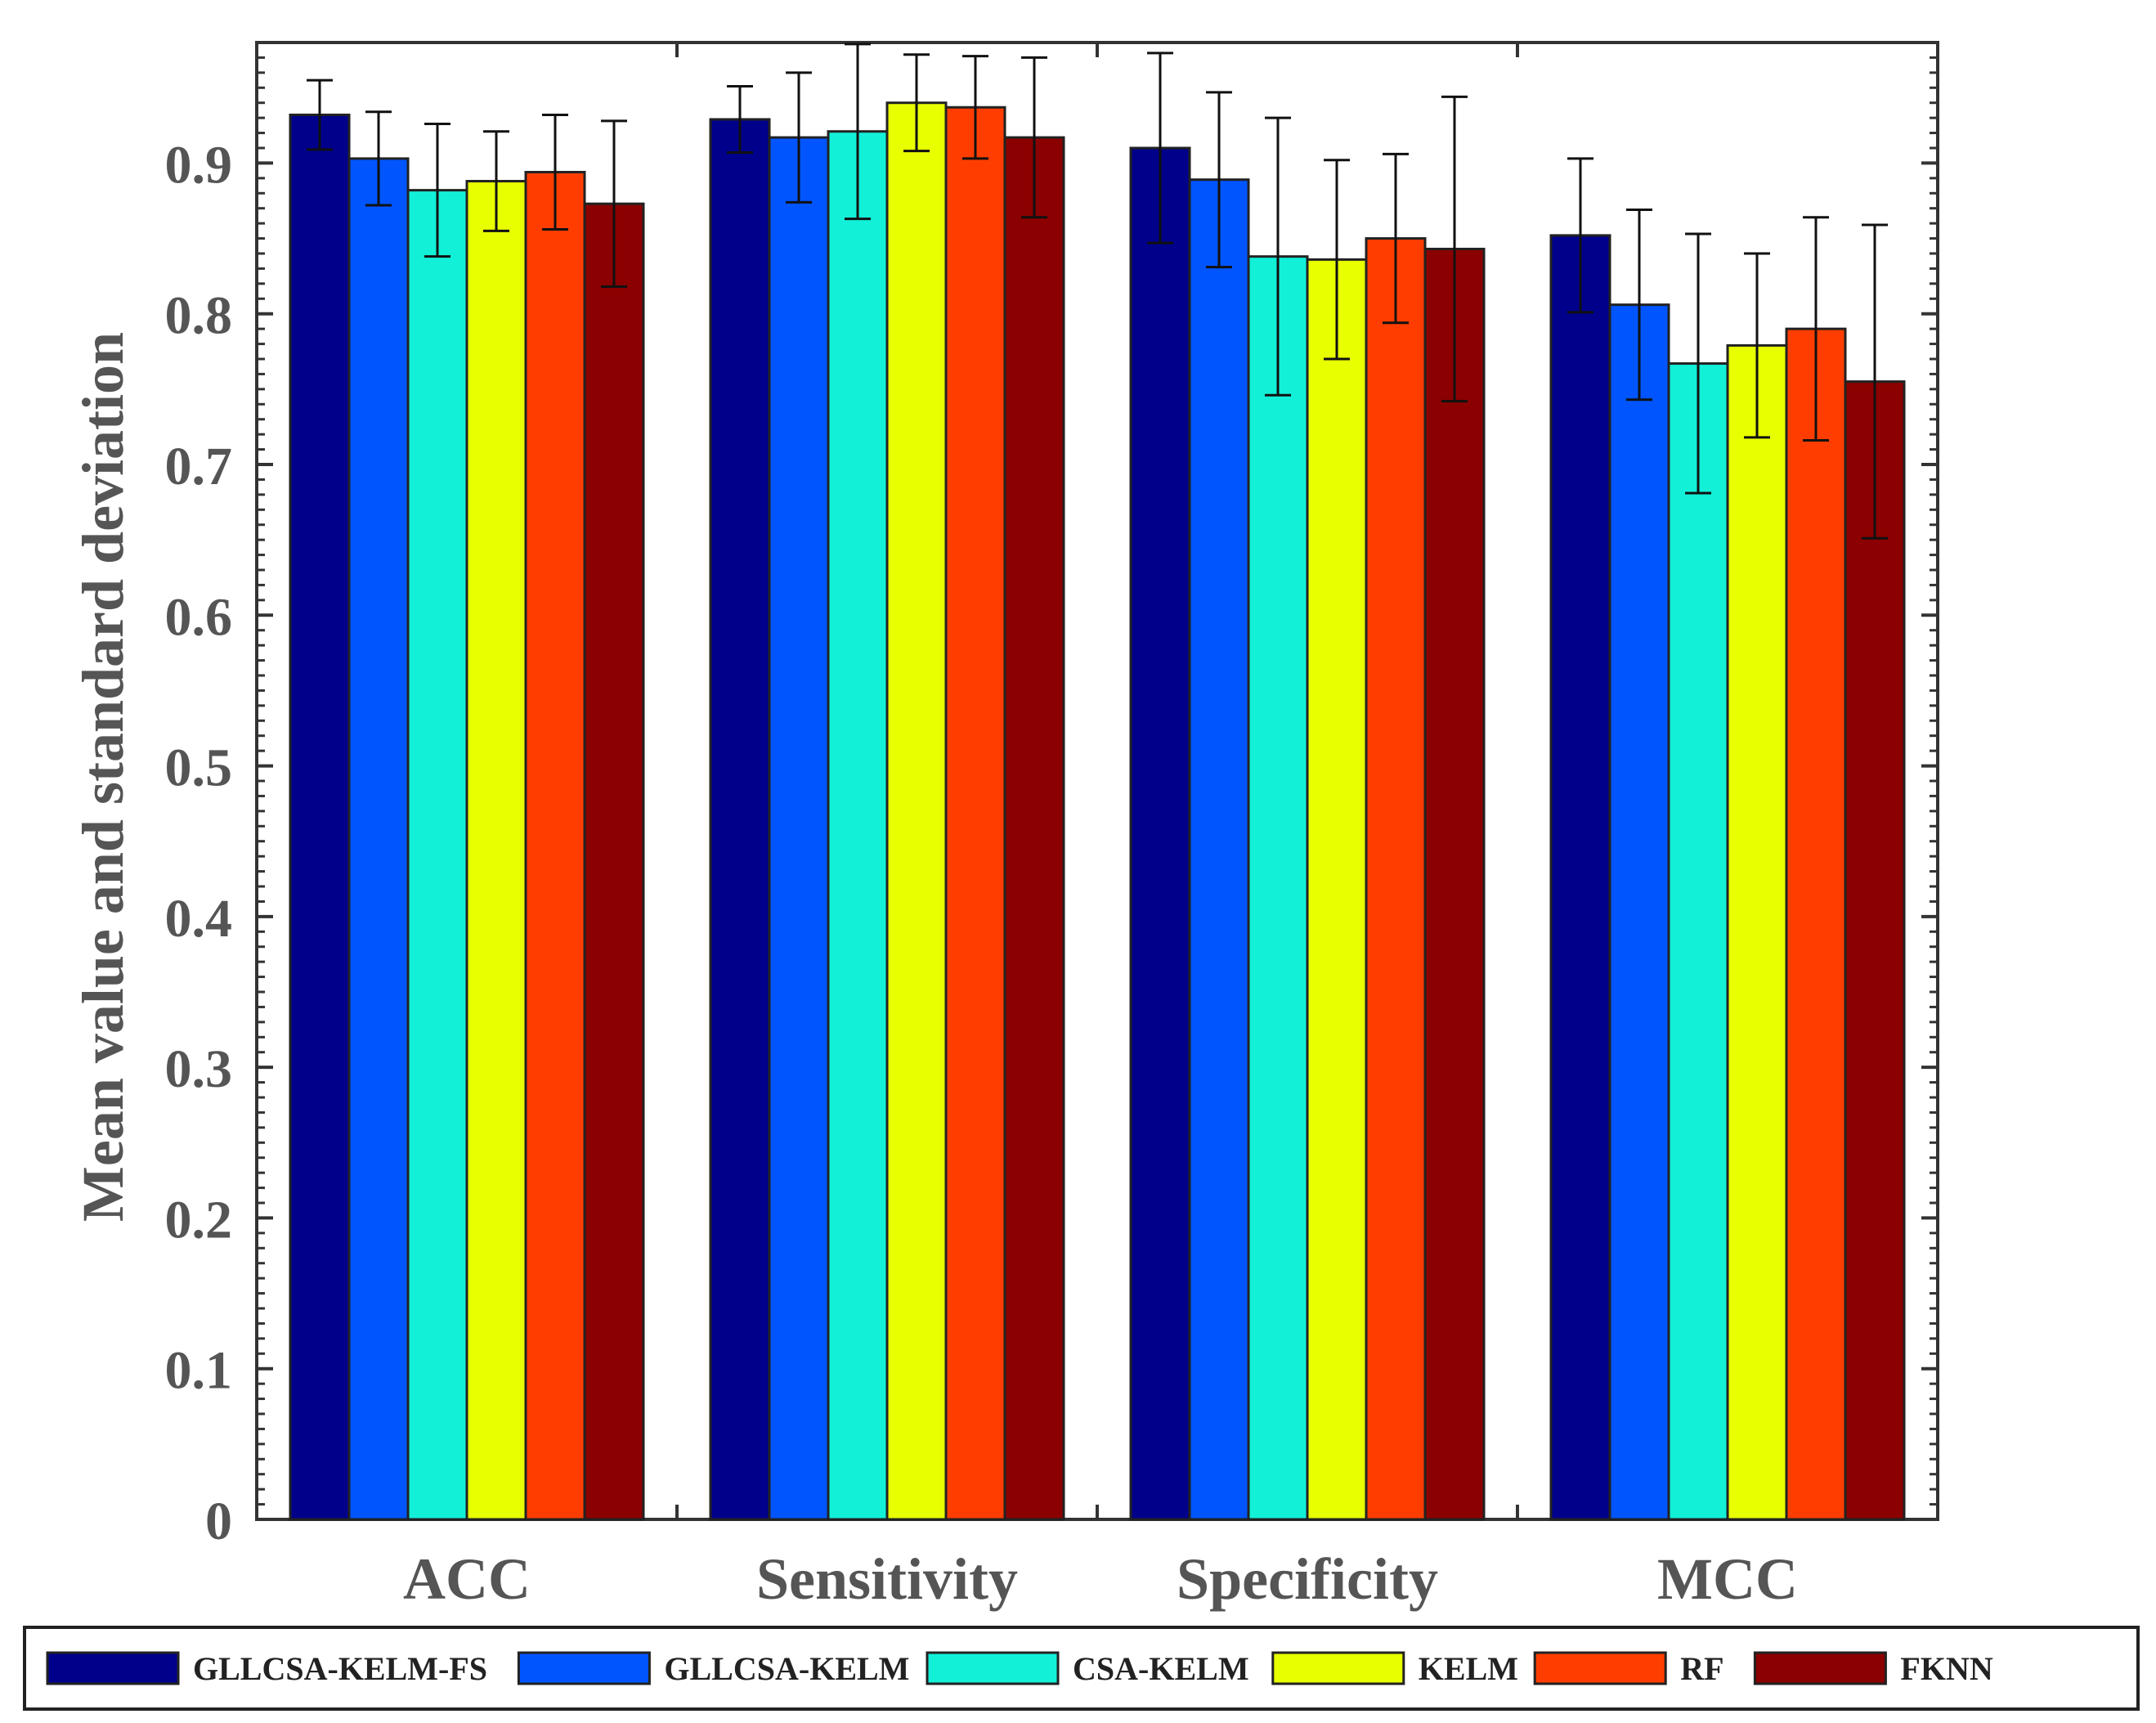  Describe the element at coordinates (799, 828) in the screenshot. I see `bar-gllcsa-kelm-sensitivity` at that location.